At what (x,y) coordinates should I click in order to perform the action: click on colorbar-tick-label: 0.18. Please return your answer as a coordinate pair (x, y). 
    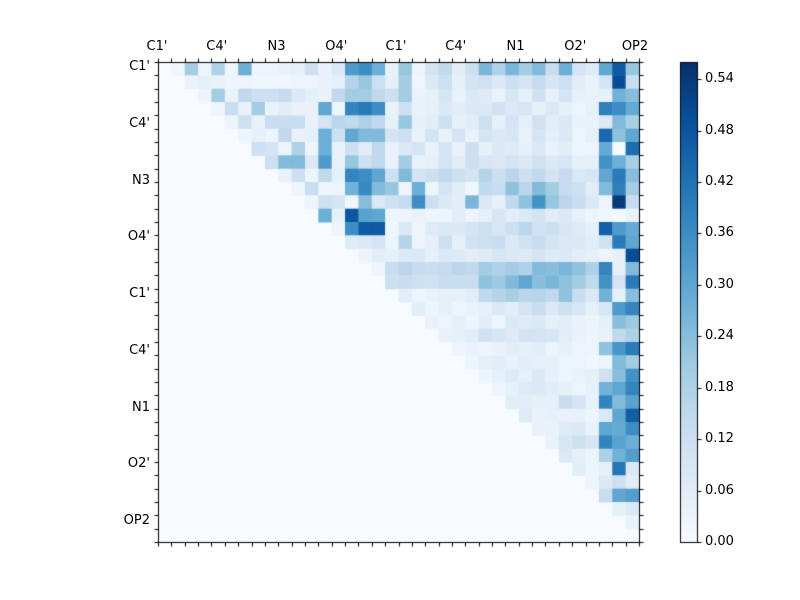
    Looking at the image, I should click on (719, 387).